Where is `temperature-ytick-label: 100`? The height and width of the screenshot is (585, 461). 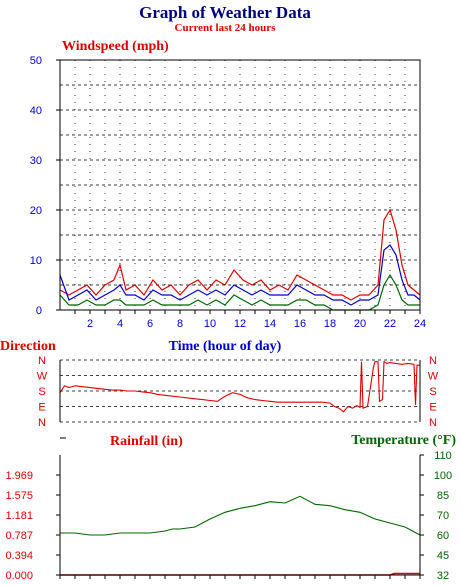
temperature-ytick-label: 100 is located at coordinates (443, 476).